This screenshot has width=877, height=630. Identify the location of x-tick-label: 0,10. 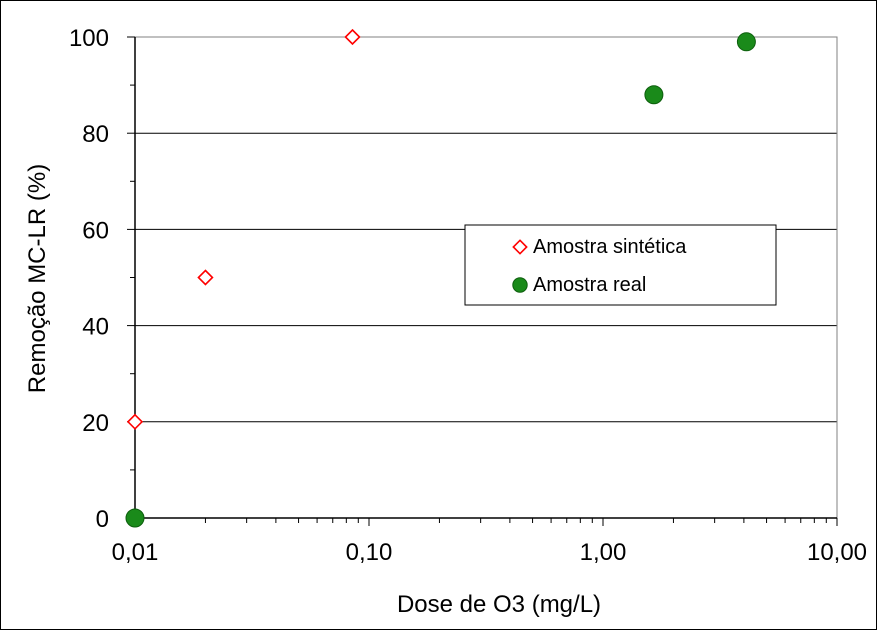
(369, 552).